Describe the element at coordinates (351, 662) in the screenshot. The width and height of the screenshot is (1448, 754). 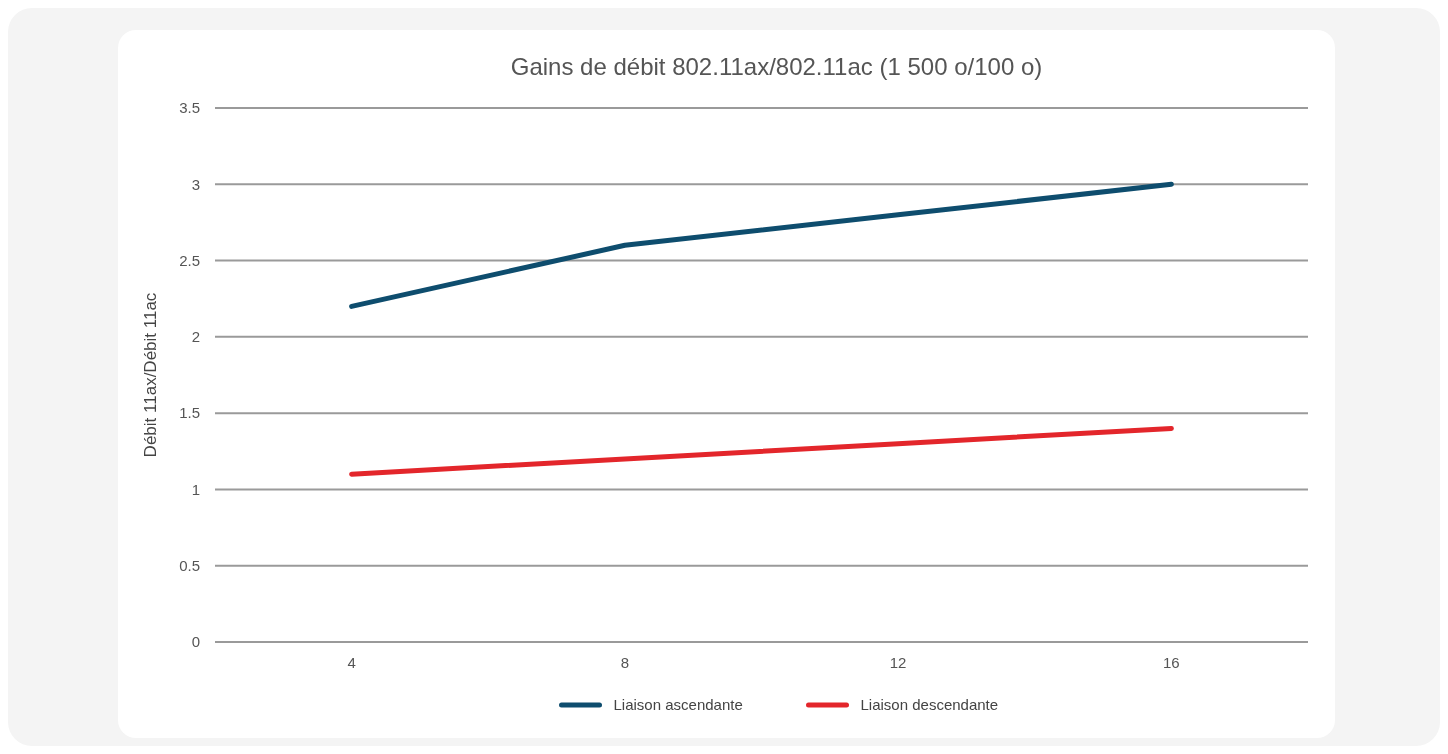
I see `x-tick-label: 4` at that location.